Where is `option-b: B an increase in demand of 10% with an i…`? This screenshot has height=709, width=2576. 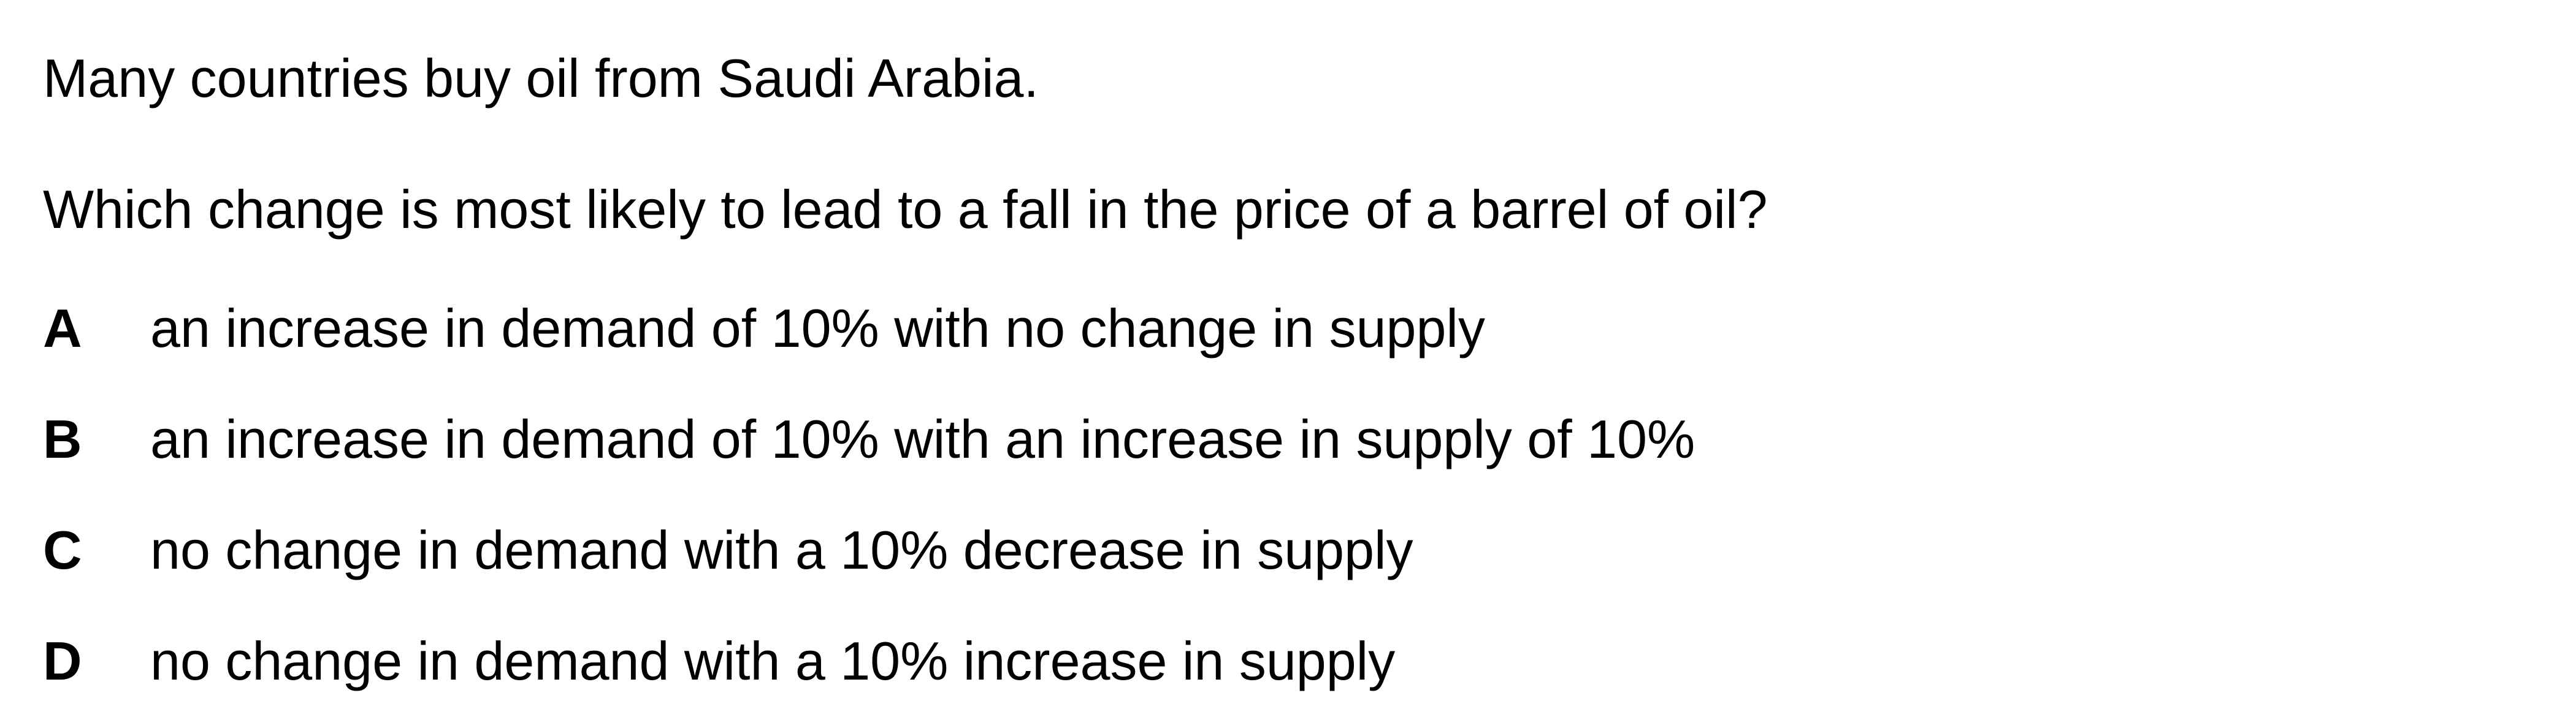 option-b: B an increase in demand of 10% with an i… is located at coordinates (869, 439).